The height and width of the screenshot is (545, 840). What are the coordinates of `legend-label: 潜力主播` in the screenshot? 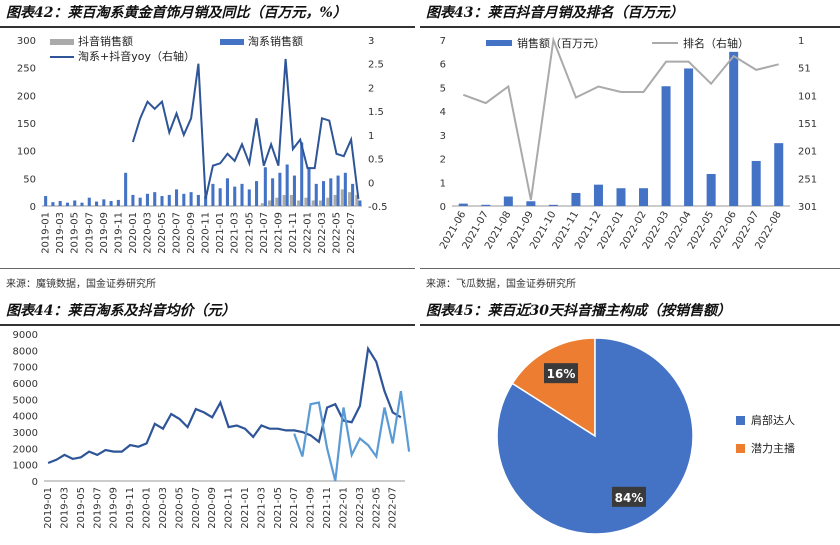 It's located at (773, 448).